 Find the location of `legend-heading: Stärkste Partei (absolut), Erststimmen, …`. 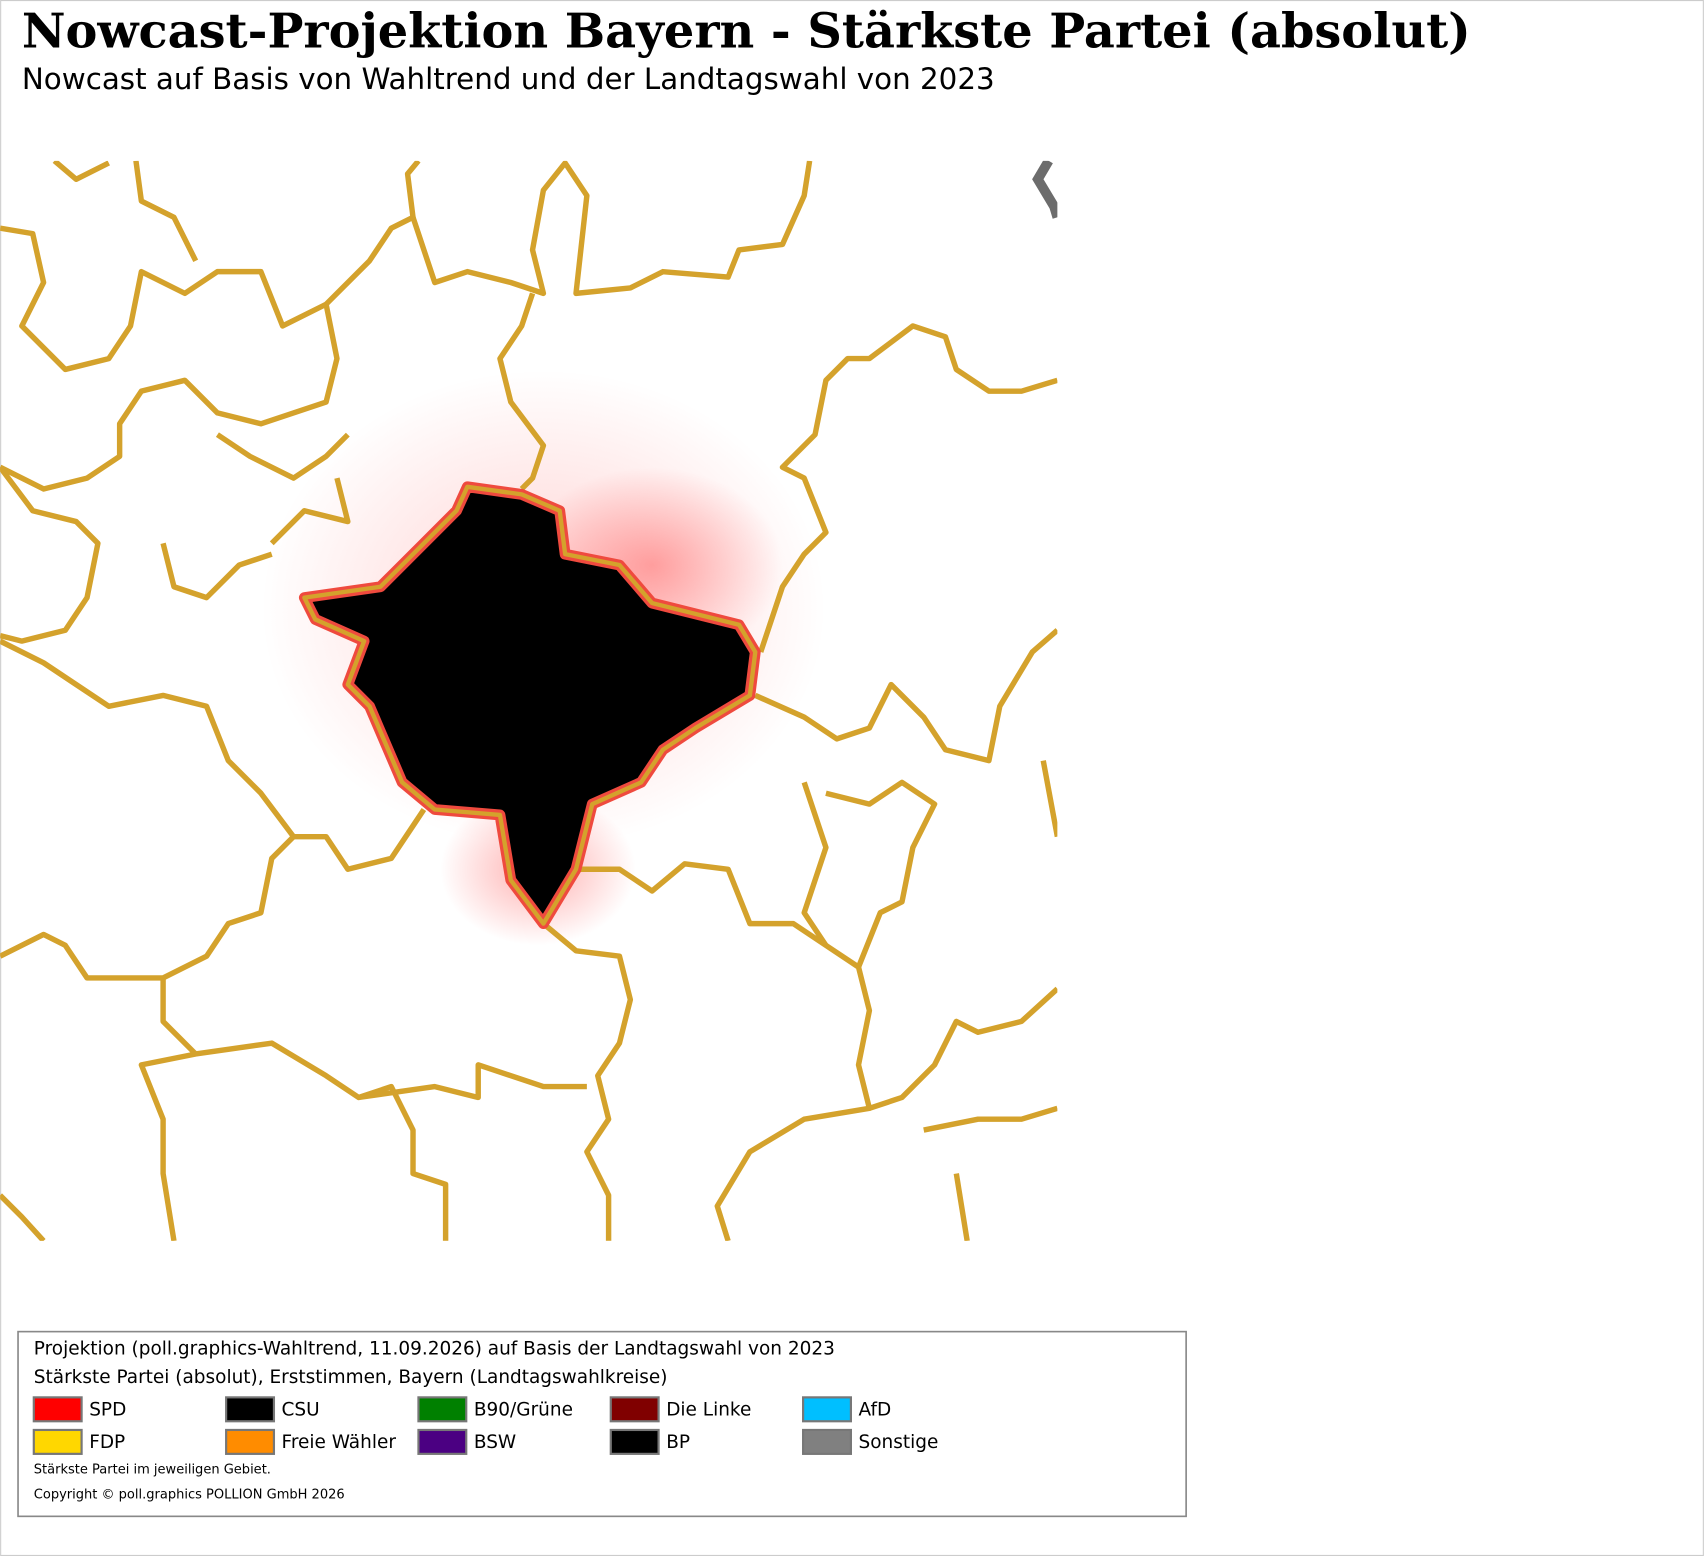

legend-heading: Stärkste Partei (absolut), Erststimmen, … is located at coordinates (351, 1377).